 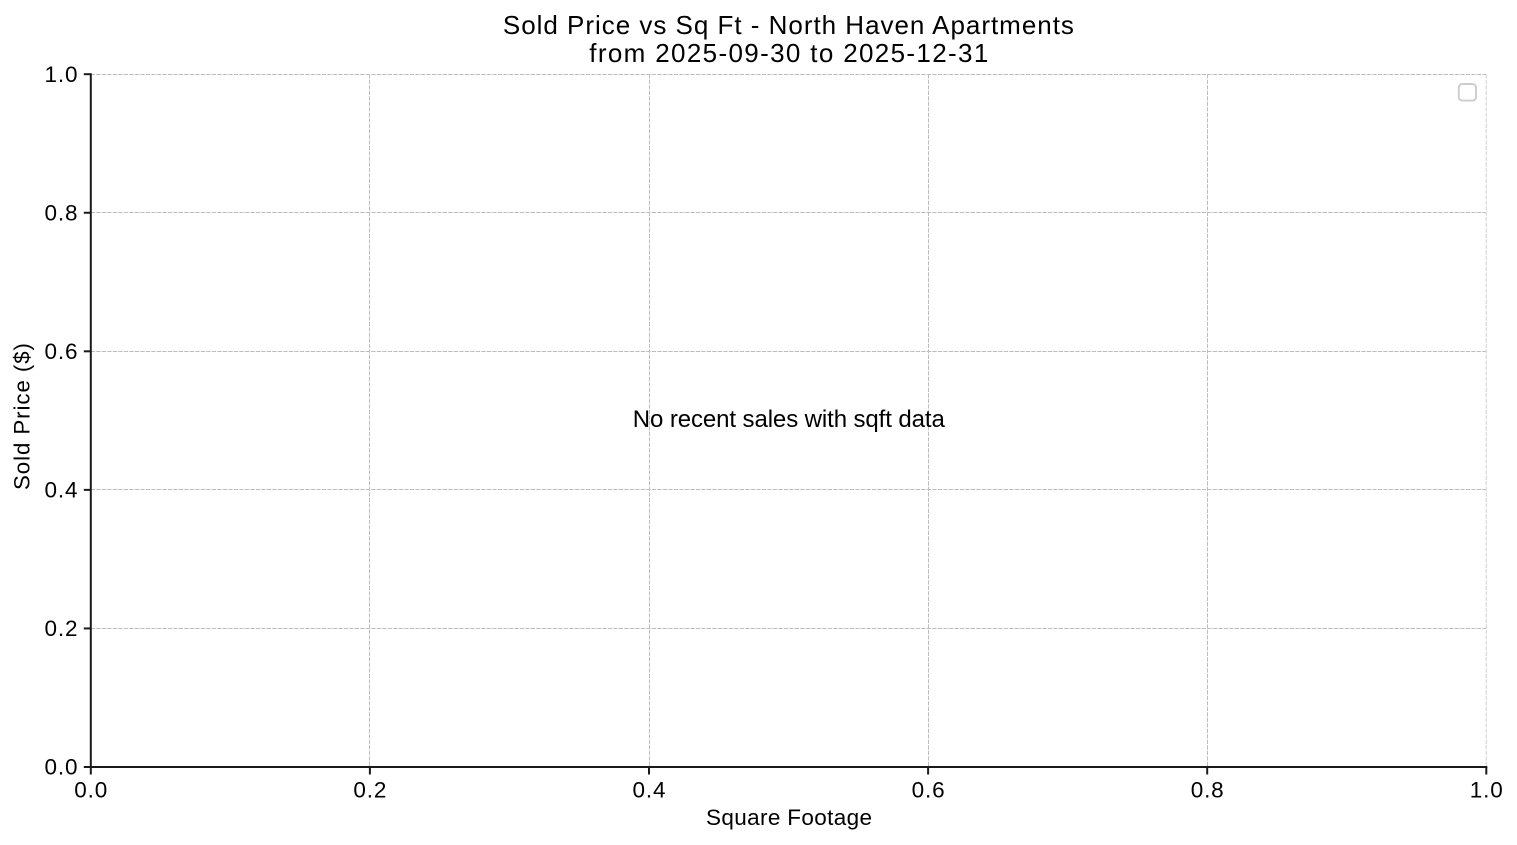 I want to click on svg-text: from 2025-09-30 to 2025-12-31, so click(x=788, y=53).